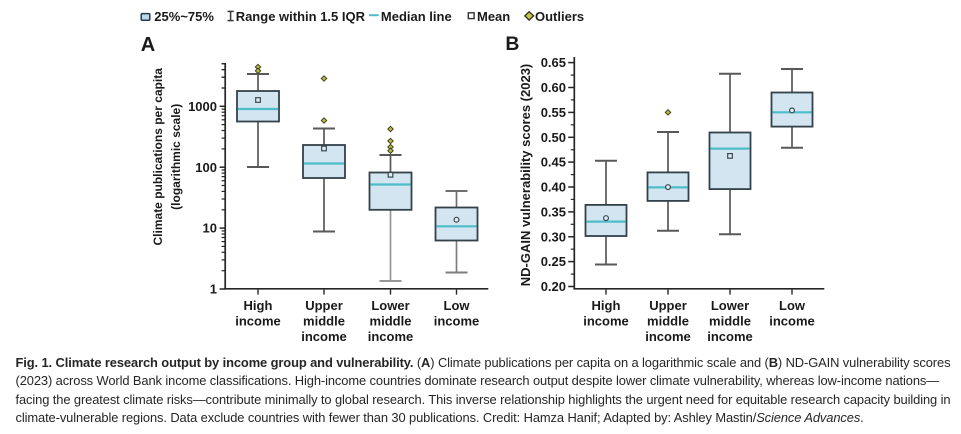 The width and height of the screenshot is (961, 434). What do you see at coordinates (210, 228) in the screenshot?
I see `svg-text: 10` at bounding box center [210, 228].